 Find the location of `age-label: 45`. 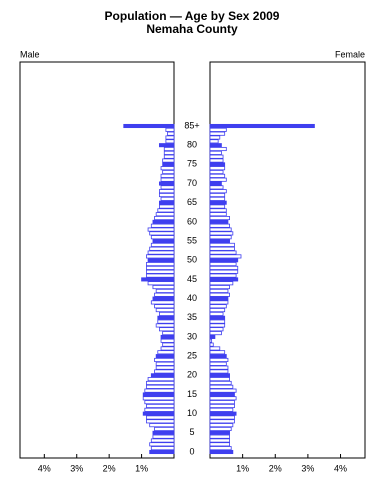

age-label: 45 is located at coordinates (192, 279).